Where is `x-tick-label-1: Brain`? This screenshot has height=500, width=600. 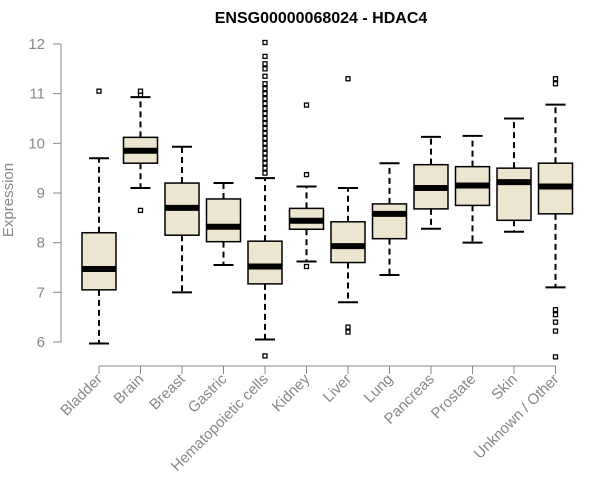 x-tick-label-1: Brain is located at coordinates (129, 389).